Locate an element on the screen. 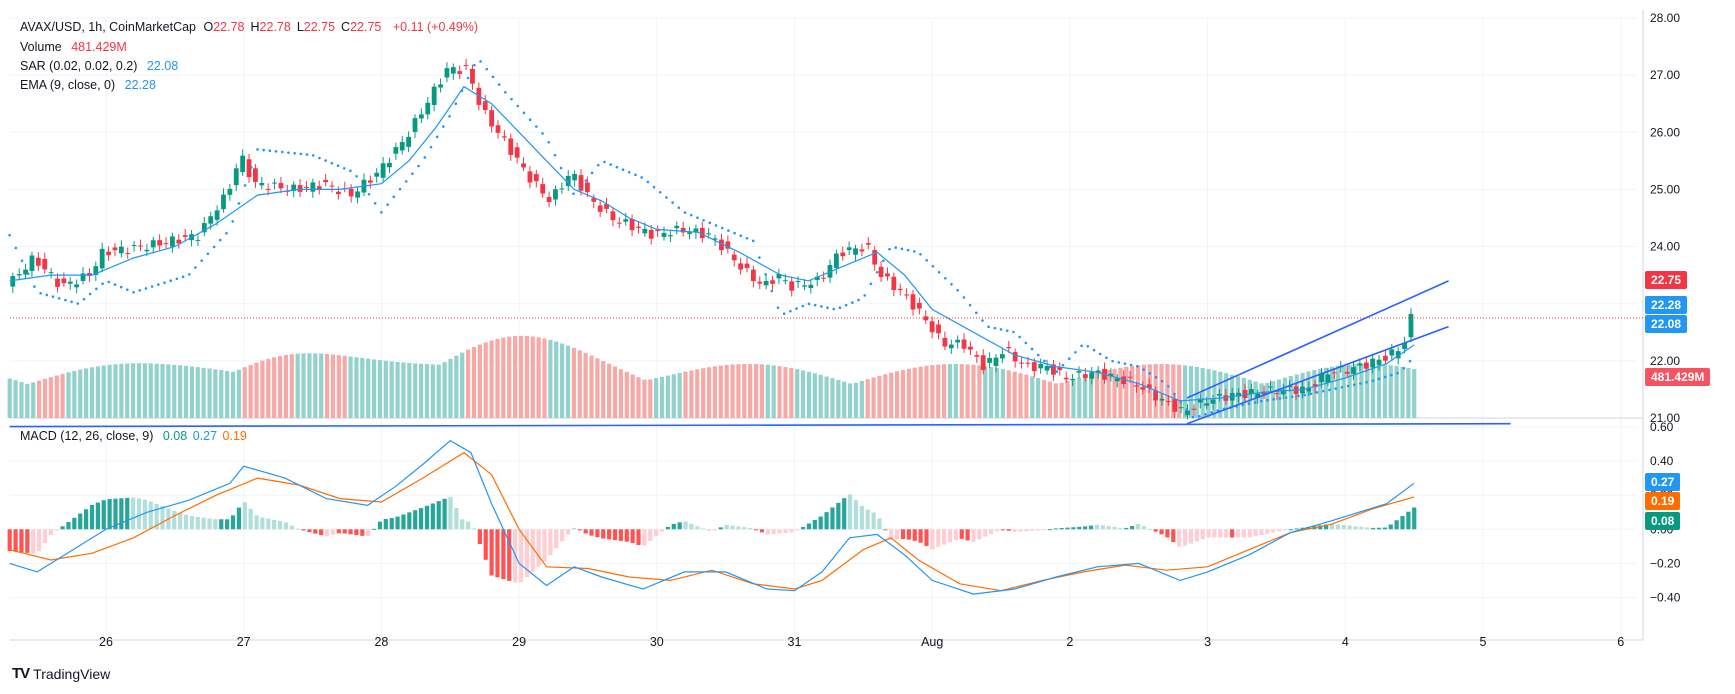 The image size is (1735, 694). sar-price-tag: 22.08 is located at coordinates (1666, 324).